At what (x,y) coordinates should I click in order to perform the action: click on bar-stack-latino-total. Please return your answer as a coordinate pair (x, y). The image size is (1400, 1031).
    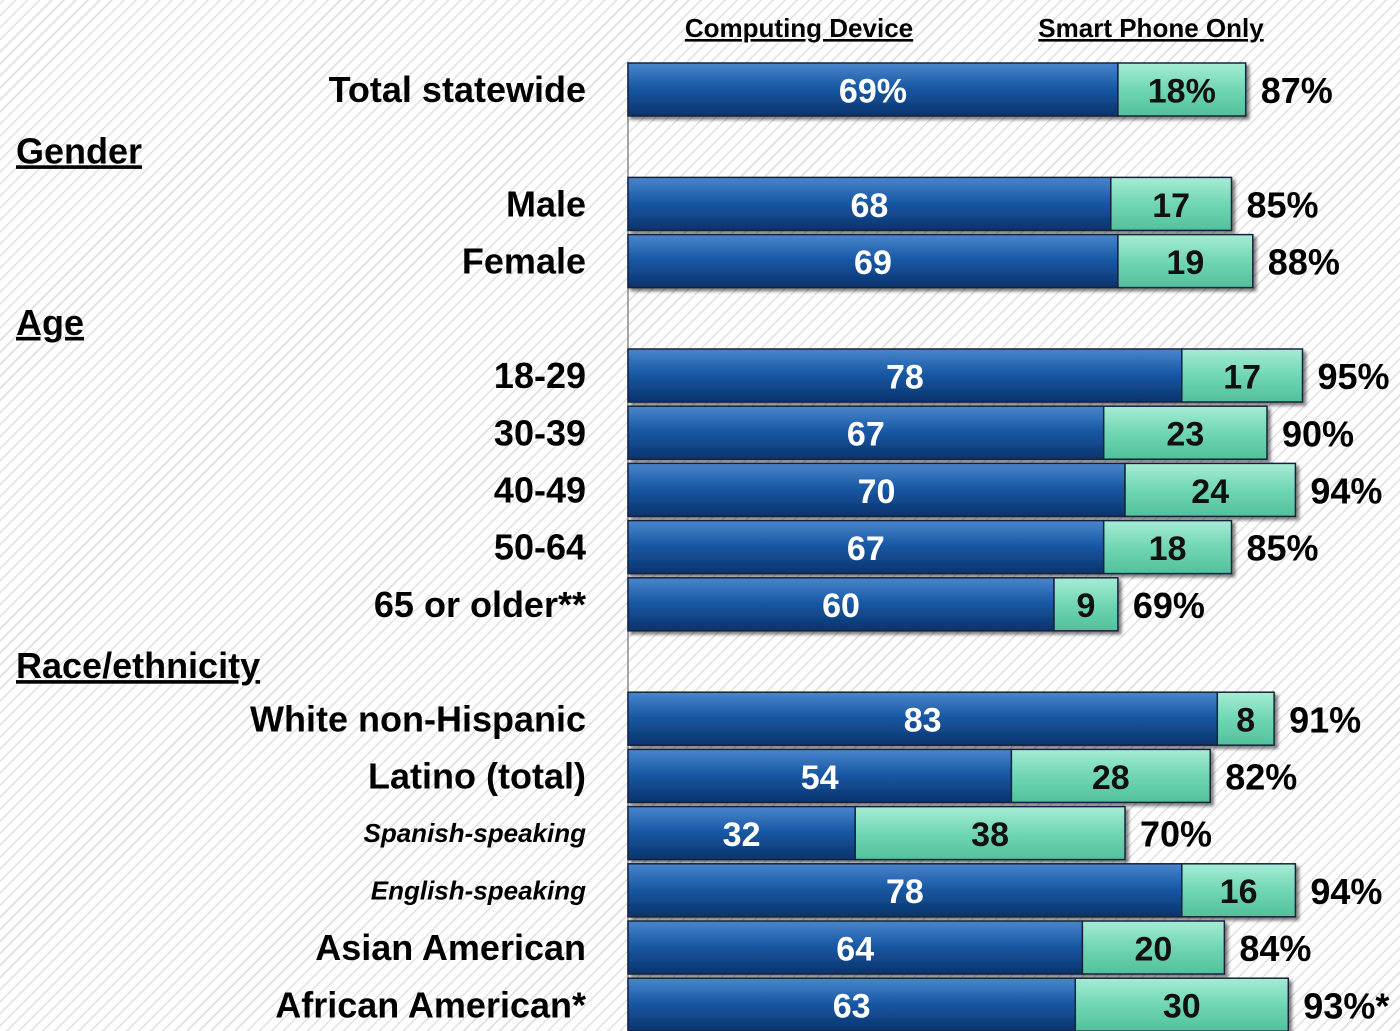
    Looking at the image, I should click on (919, 776).